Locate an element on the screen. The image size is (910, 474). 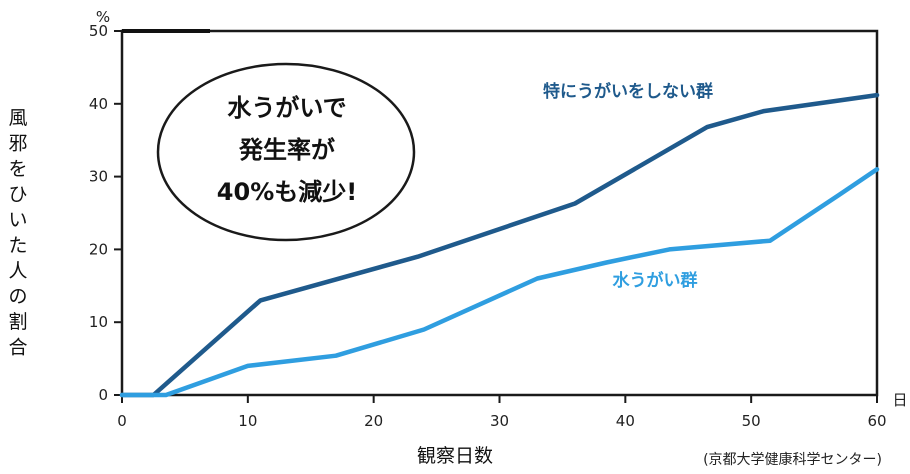
x-tick-label: 60 is located at coordinates (876, 421).